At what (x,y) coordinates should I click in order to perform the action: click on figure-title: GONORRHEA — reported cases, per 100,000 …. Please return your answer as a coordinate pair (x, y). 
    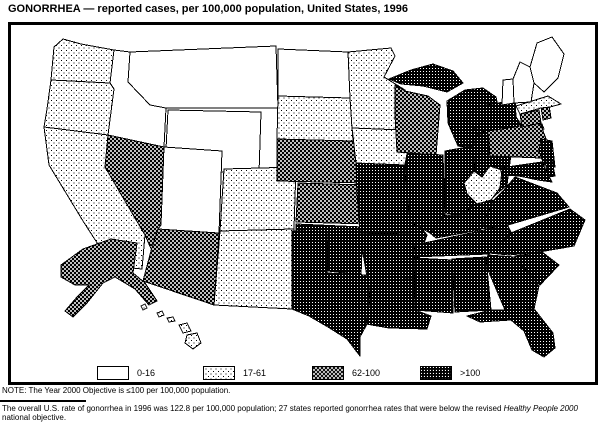
    Looking at the image, I should click on (208, 9).